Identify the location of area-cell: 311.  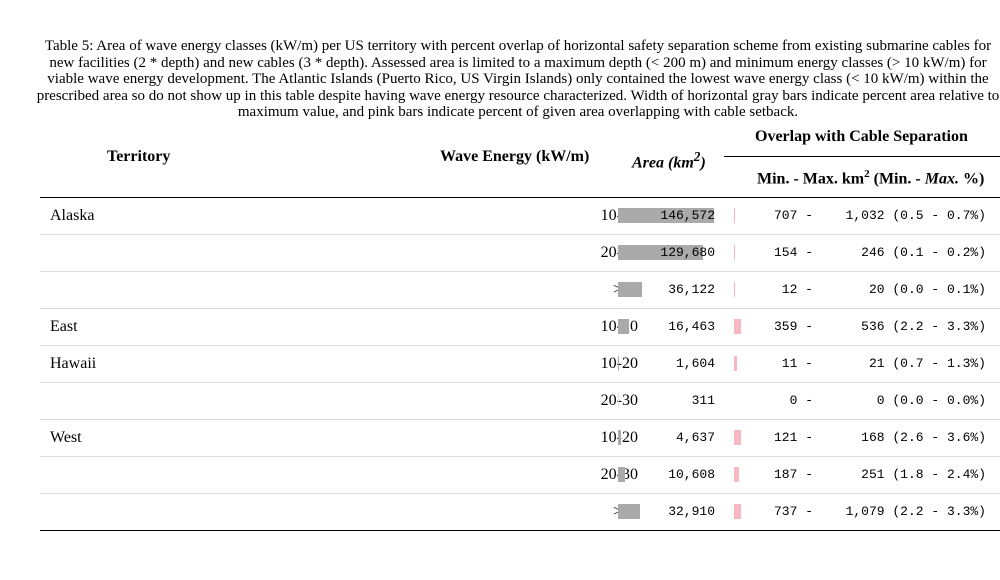
(703, 400).